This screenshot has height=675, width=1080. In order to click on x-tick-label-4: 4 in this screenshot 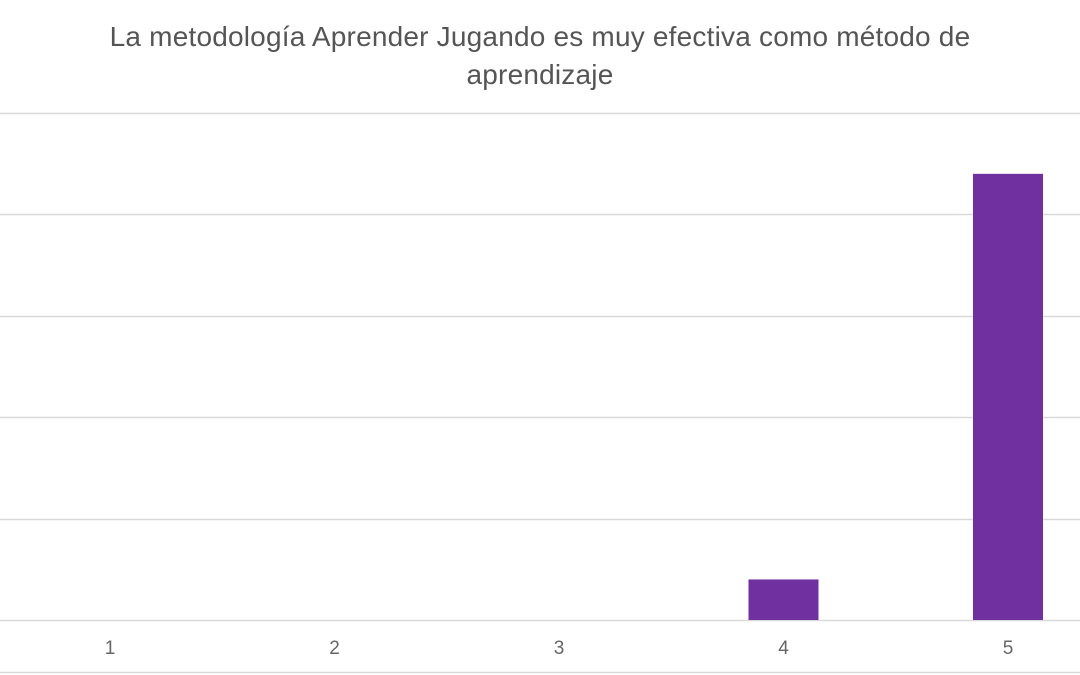, I will do `click(783, 648)`.